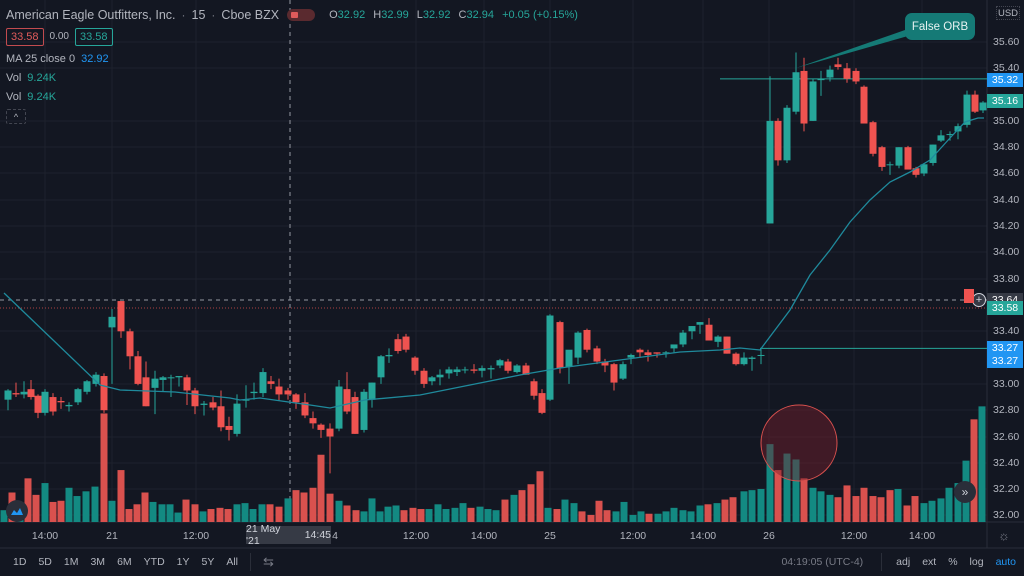 The width and height of the screenshot is (1024, 576). I want to click on interval: 15, so click(198, 14).